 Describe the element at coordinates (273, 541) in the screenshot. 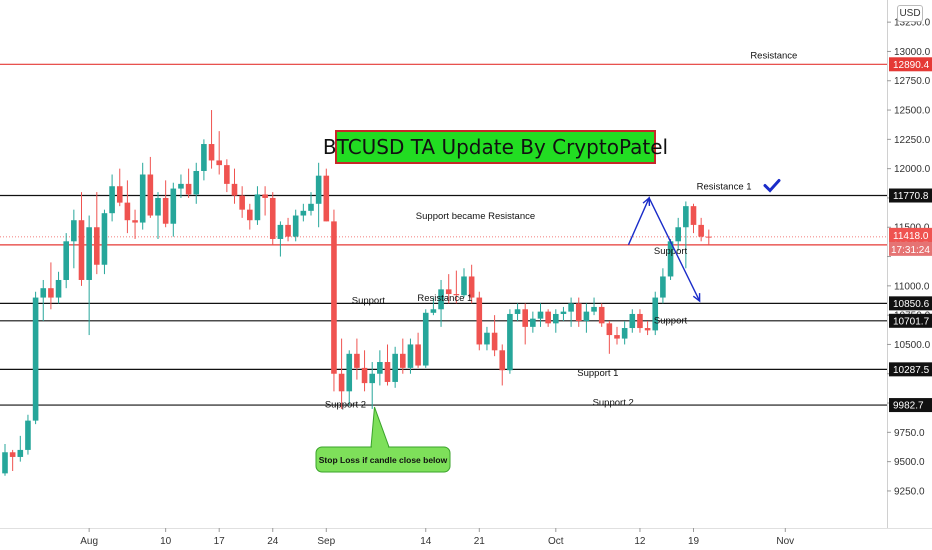

I see `x-tick-label: 24` at that location.